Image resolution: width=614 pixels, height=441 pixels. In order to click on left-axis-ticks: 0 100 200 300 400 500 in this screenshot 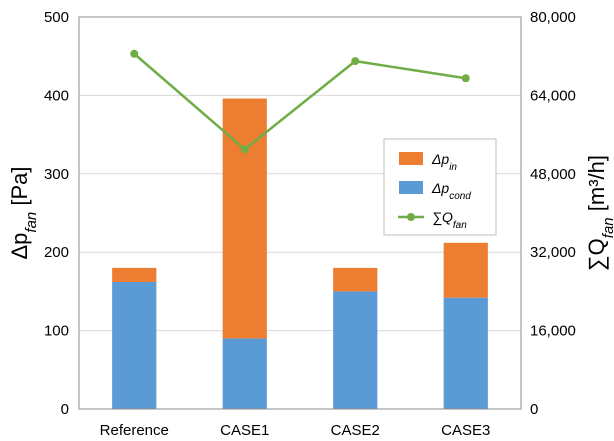, I will do `click(56, 213)`.